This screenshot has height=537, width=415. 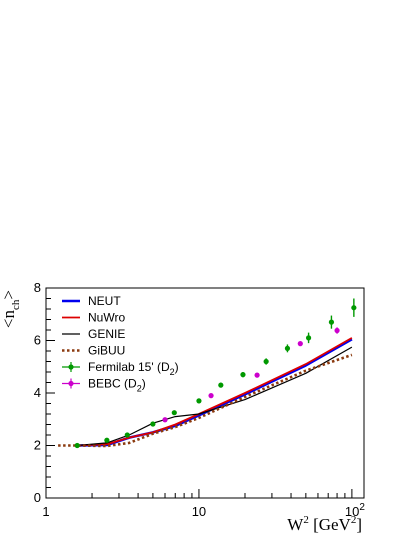 I want to click on curves-layer, so click(x=205, y=392).